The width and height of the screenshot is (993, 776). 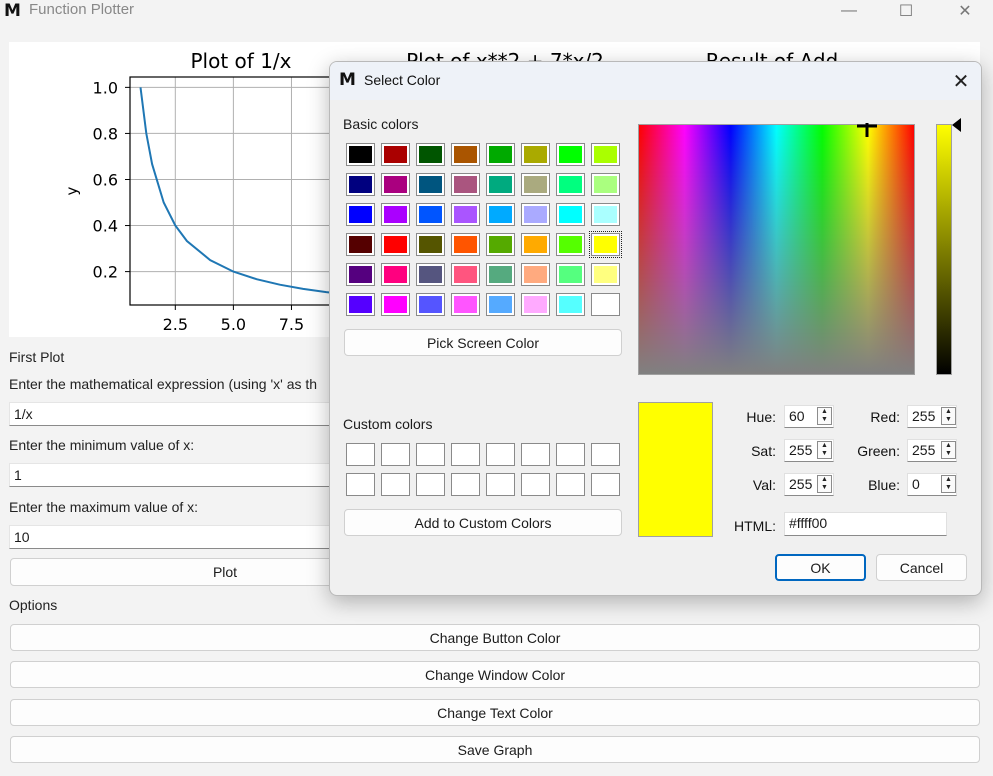 I want to click on ok-button: OK, so click(x=820, y=567).